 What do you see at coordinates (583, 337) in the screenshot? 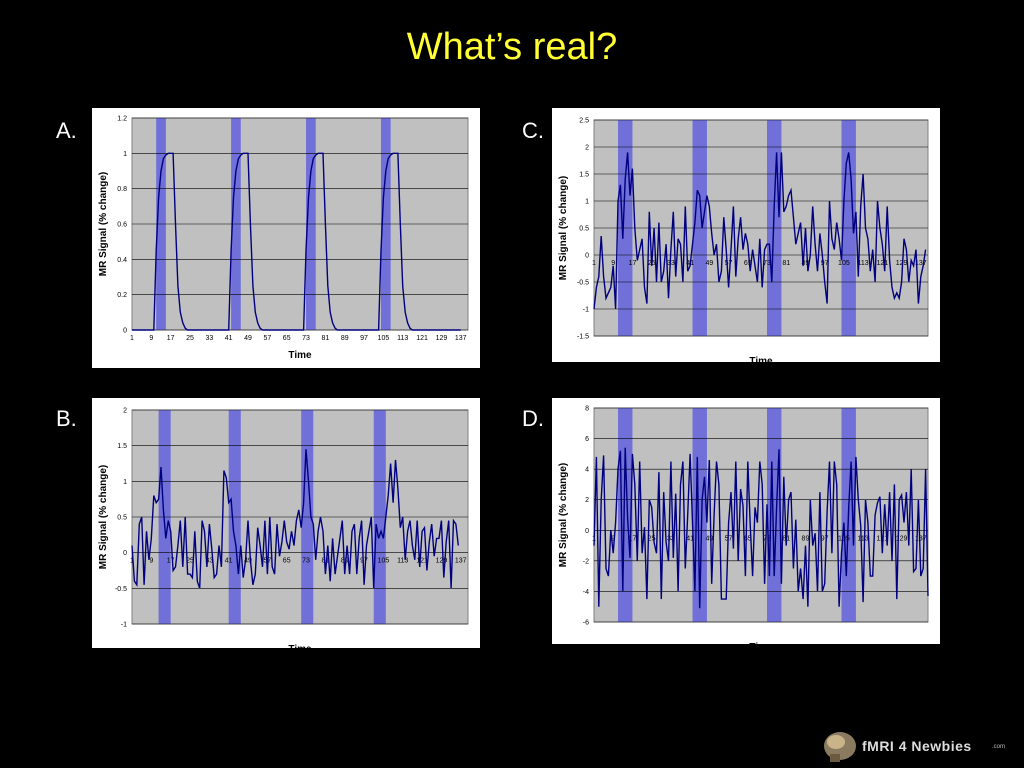
I see `y-tick-label: -1.5` at bounding box center [583, 337].